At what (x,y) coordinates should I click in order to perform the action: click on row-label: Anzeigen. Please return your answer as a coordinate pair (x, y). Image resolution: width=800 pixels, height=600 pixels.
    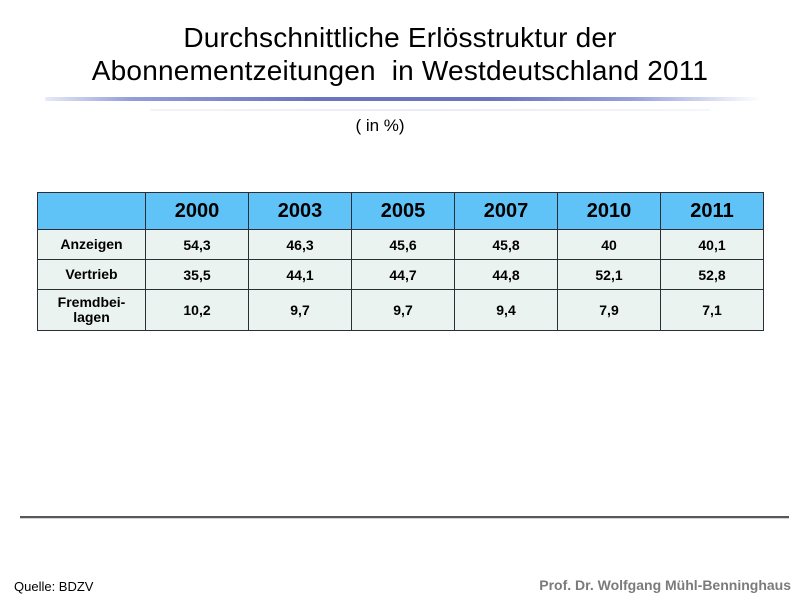
    Looking at the image, I should click on (91, 244).